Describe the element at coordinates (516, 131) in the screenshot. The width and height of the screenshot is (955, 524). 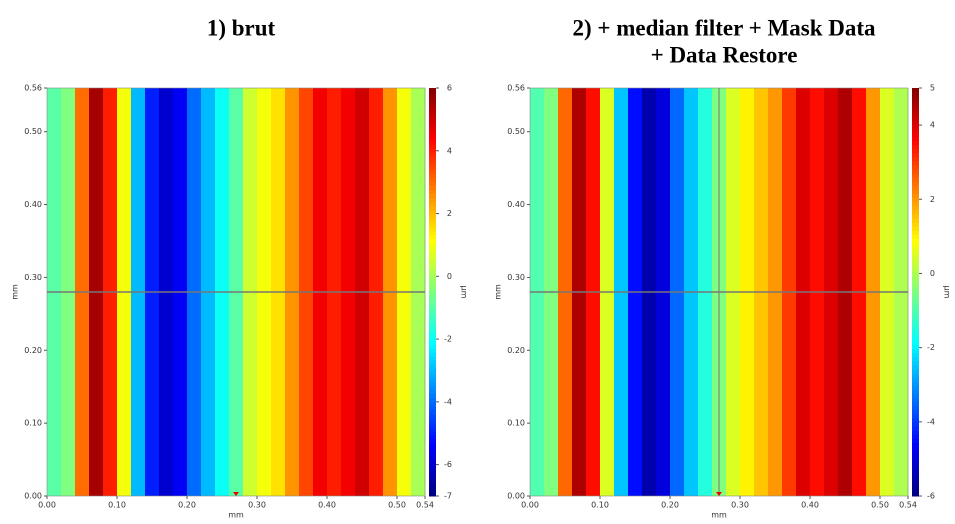
I see `y-tick-label: 0.50` at that location.